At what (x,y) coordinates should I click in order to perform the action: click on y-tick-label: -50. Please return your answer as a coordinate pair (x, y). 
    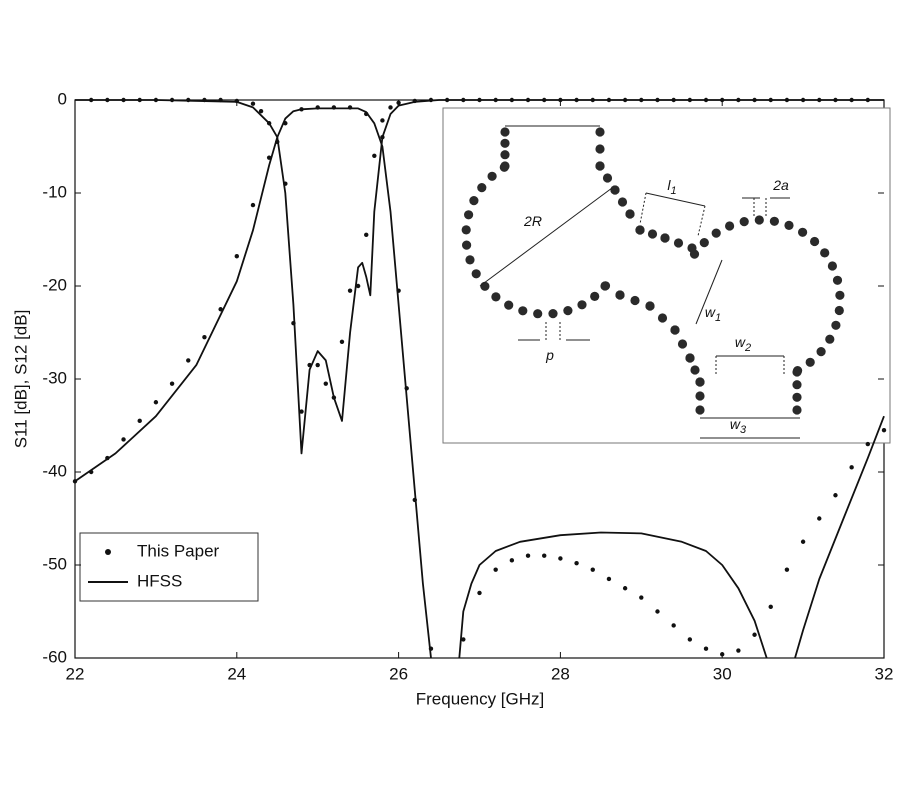
    Looking at the image, I should click on (54, 563).